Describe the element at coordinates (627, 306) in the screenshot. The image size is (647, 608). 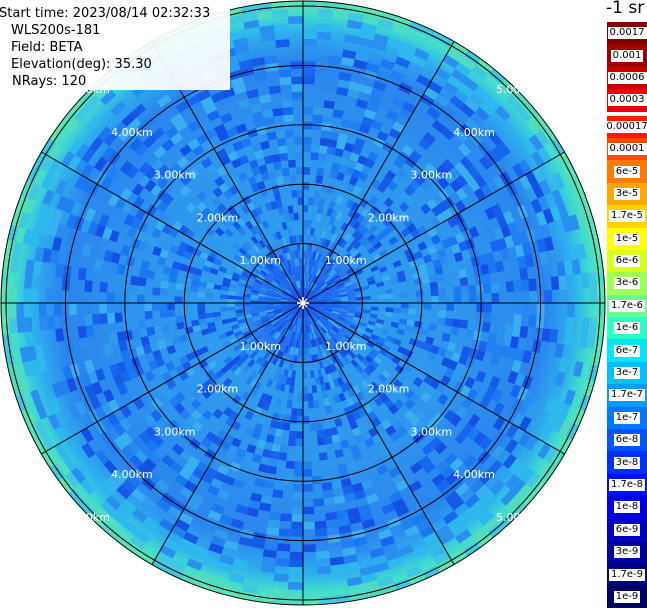
I see `colorbar-swatch: 1.7e-6` at that location.